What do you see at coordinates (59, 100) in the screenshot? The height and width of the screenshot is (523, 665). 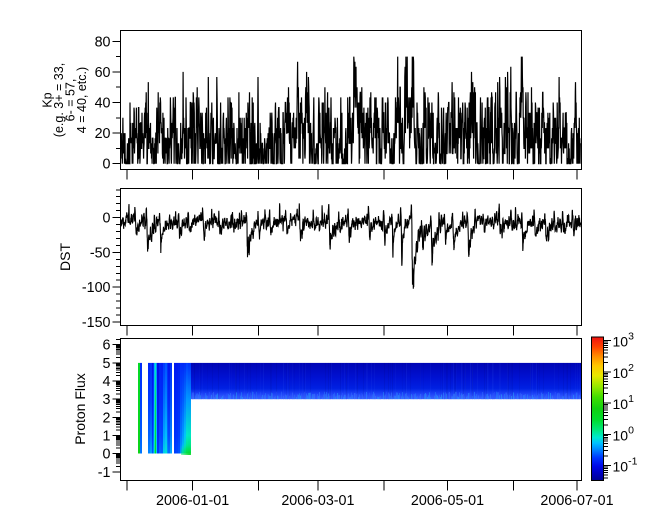 I see `svg-text: (e.g. 3+ = 33,` at bounding box center [59, 100].